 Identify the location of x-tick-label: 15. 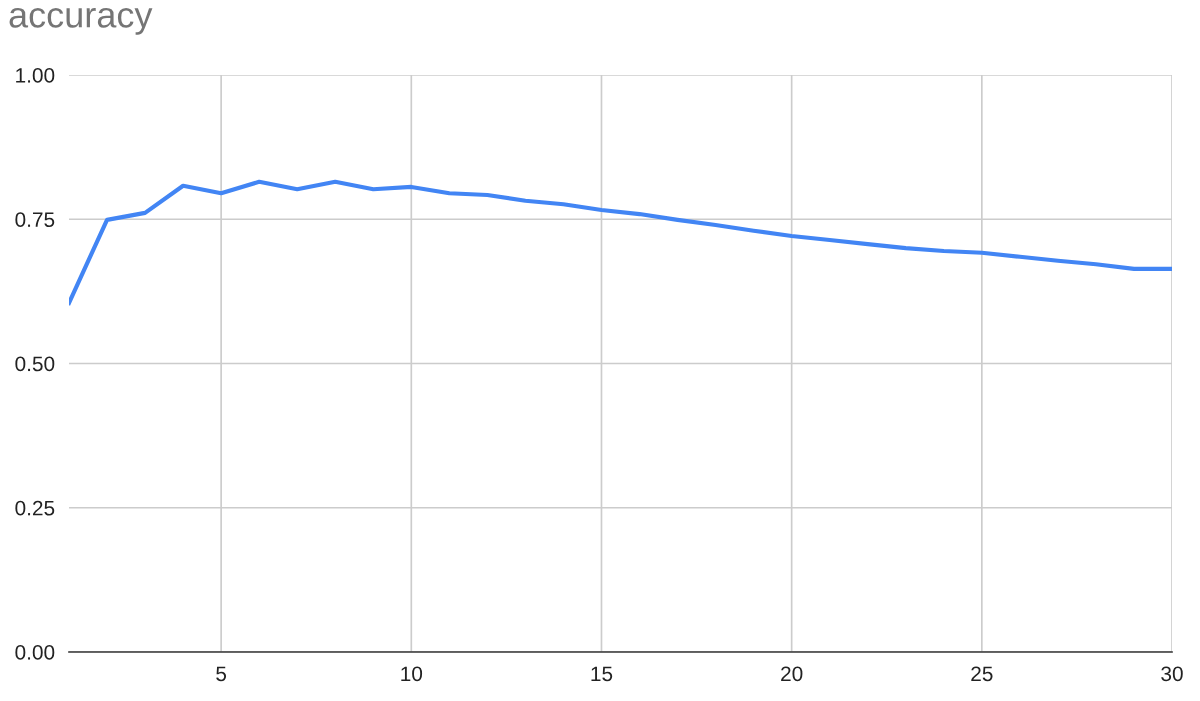
(602, 674).